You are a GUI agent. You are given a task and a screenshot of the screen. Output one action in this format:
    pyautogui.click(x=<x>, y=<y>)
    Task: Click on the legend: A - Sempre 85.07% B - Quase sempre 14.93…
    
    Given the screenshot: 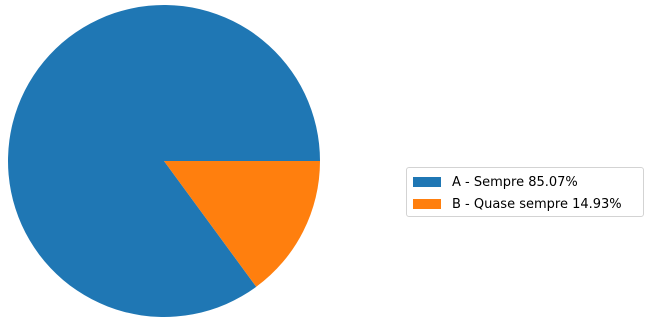 What is the action you would take?
    pyautogui.click(x=525, y=192)
    